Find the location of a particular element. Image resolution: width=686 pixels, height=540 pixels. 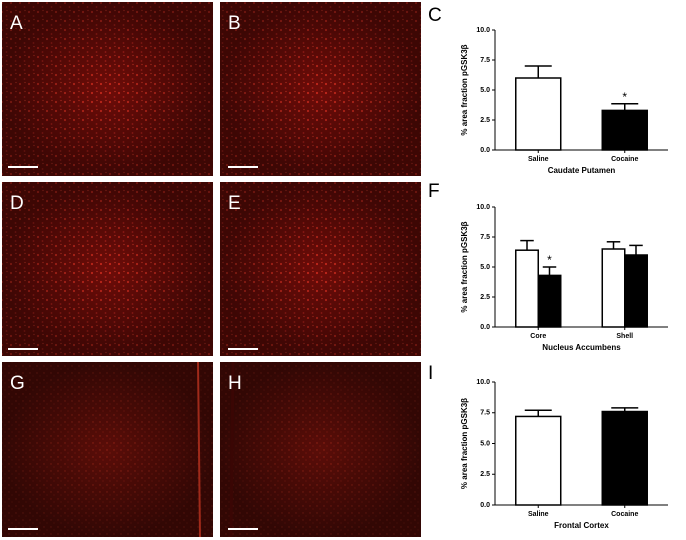

panel-label: H is located at coordinates (235, 383).